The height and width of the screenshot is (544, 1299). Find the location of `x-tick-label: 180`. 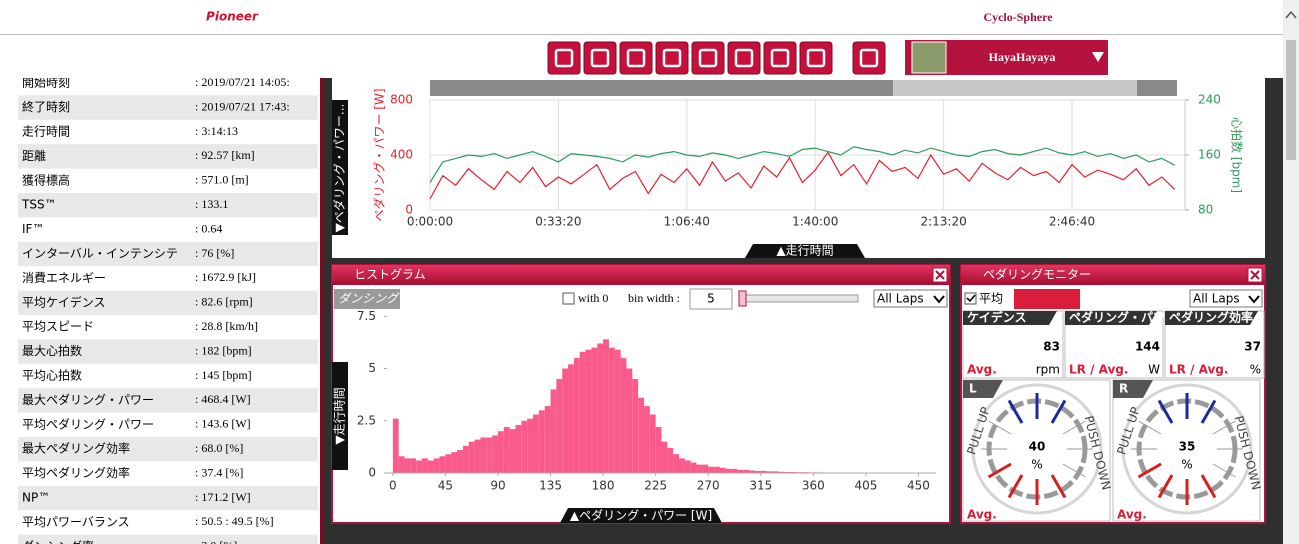

x-tick-label: 180 is located at coordinates (603, 486).